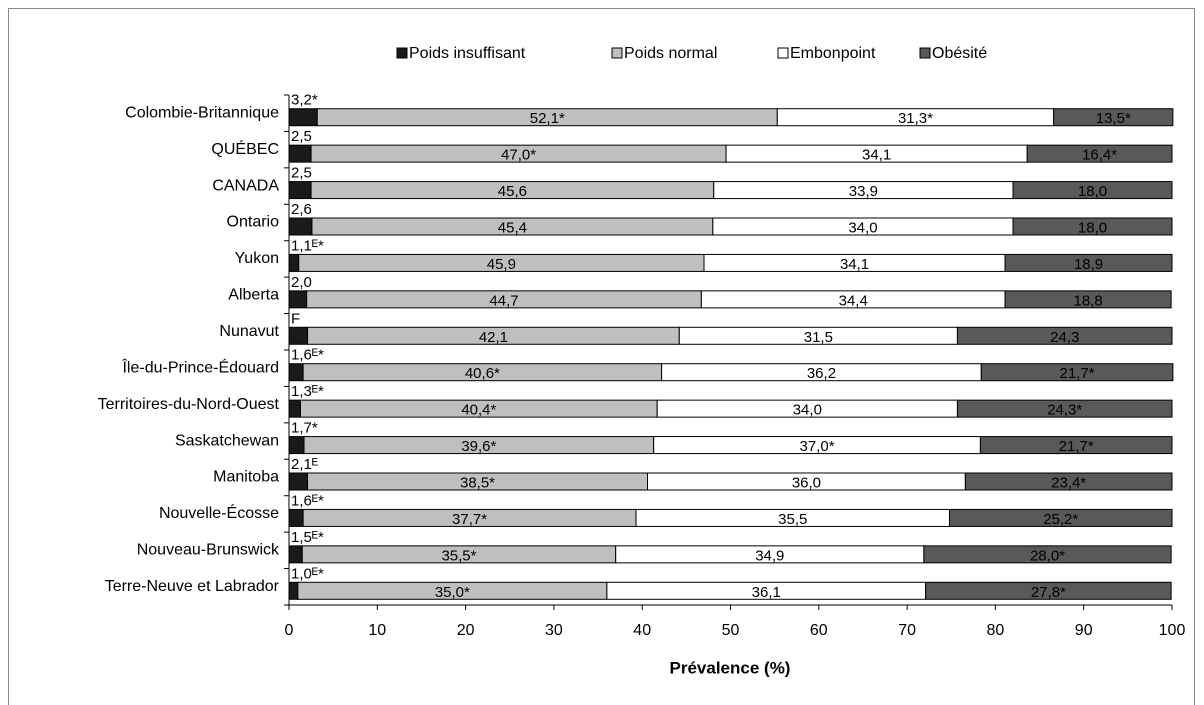 The width and height of the screenshot is (1204, 705). Describe the element at coordinates (766, 592) in the screenshot. I see `value-label: 36,1` at that location.